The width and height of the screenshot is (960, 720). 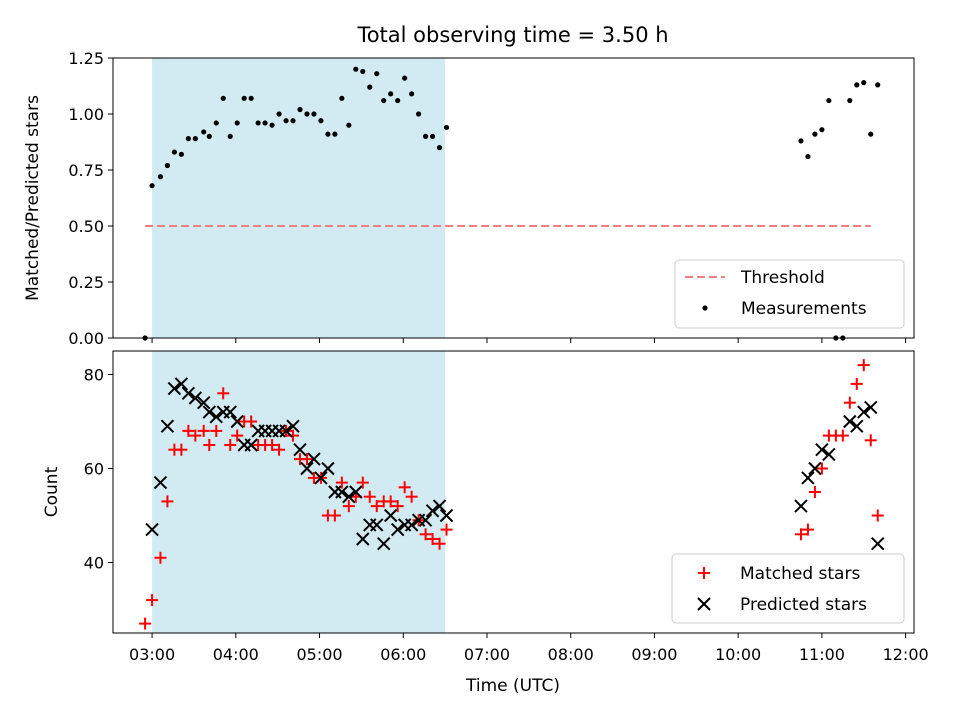 What do you see at coordinates (299, 198) in the screenshot?
I see `top-observing-window-span` at bounding box center [299, 198].